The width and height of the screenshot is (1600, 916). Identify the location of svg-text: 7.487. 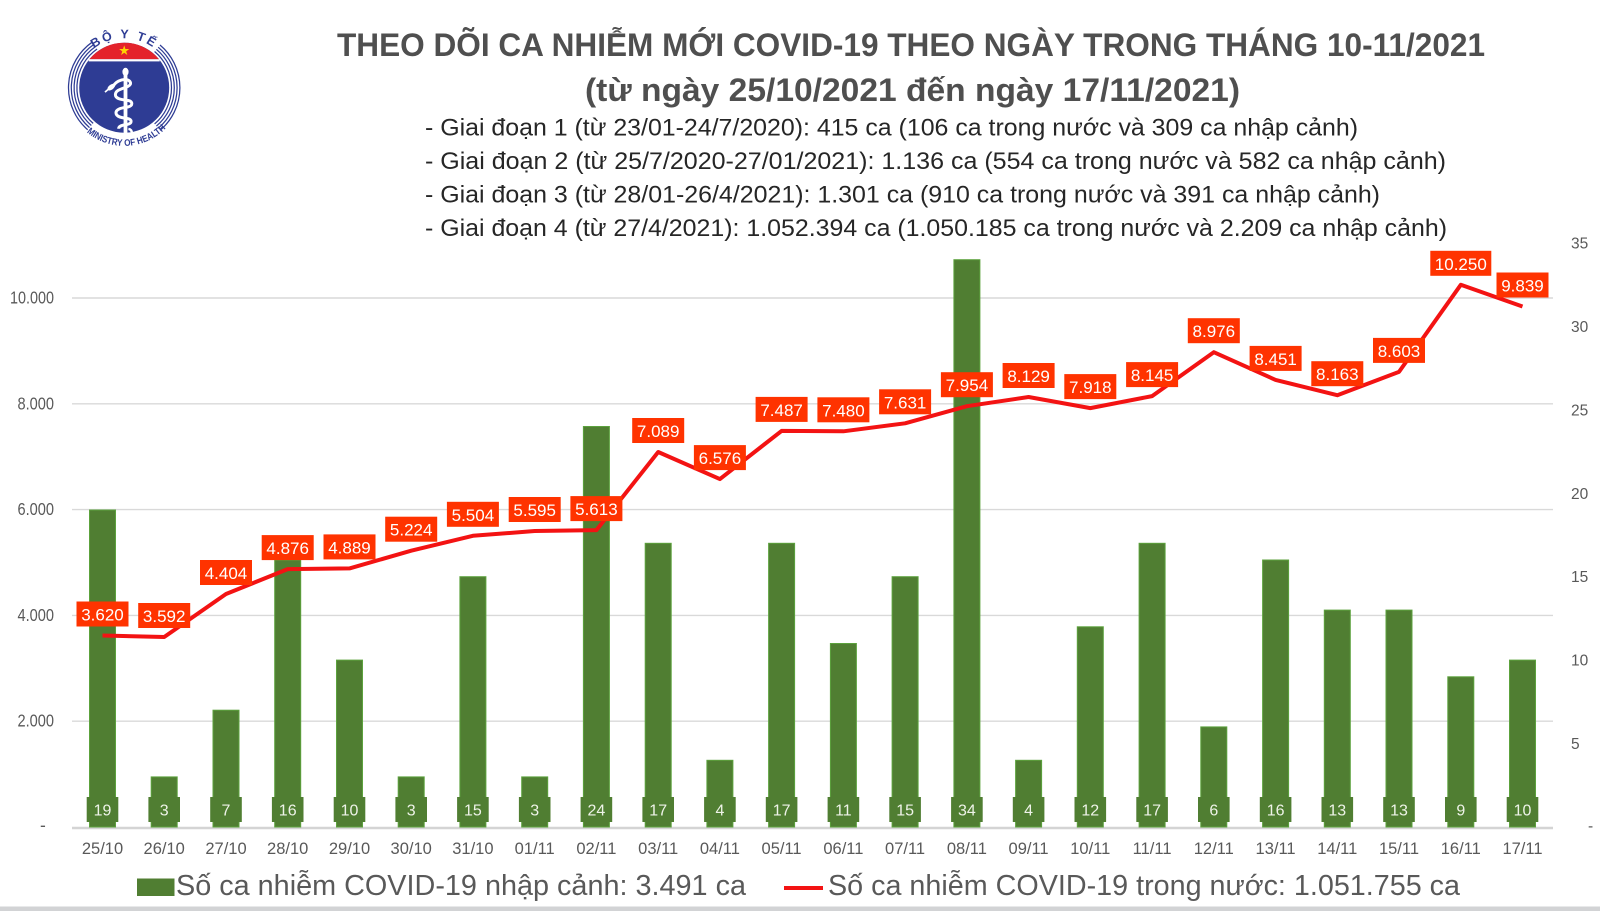
(781, 410).